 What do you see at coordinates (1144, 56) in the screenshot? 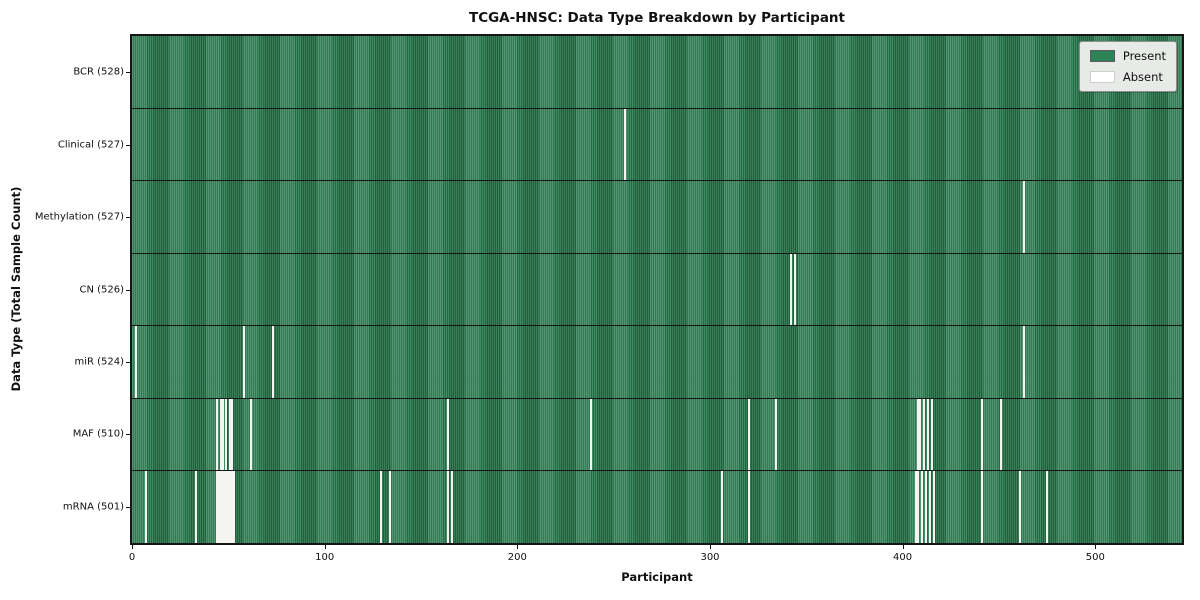
I see `legend-label-present: Present` at bounding box center [1144, 56].